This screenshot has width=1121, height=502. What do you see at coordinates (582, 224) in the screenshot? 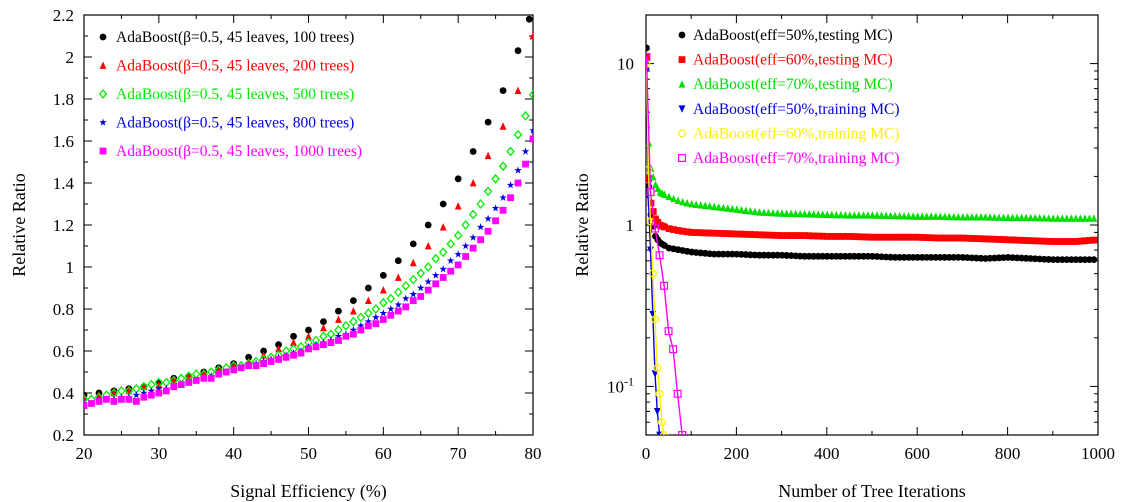
I see `y-axis-title: Relative Ratio` at bounding box center [582, 224].